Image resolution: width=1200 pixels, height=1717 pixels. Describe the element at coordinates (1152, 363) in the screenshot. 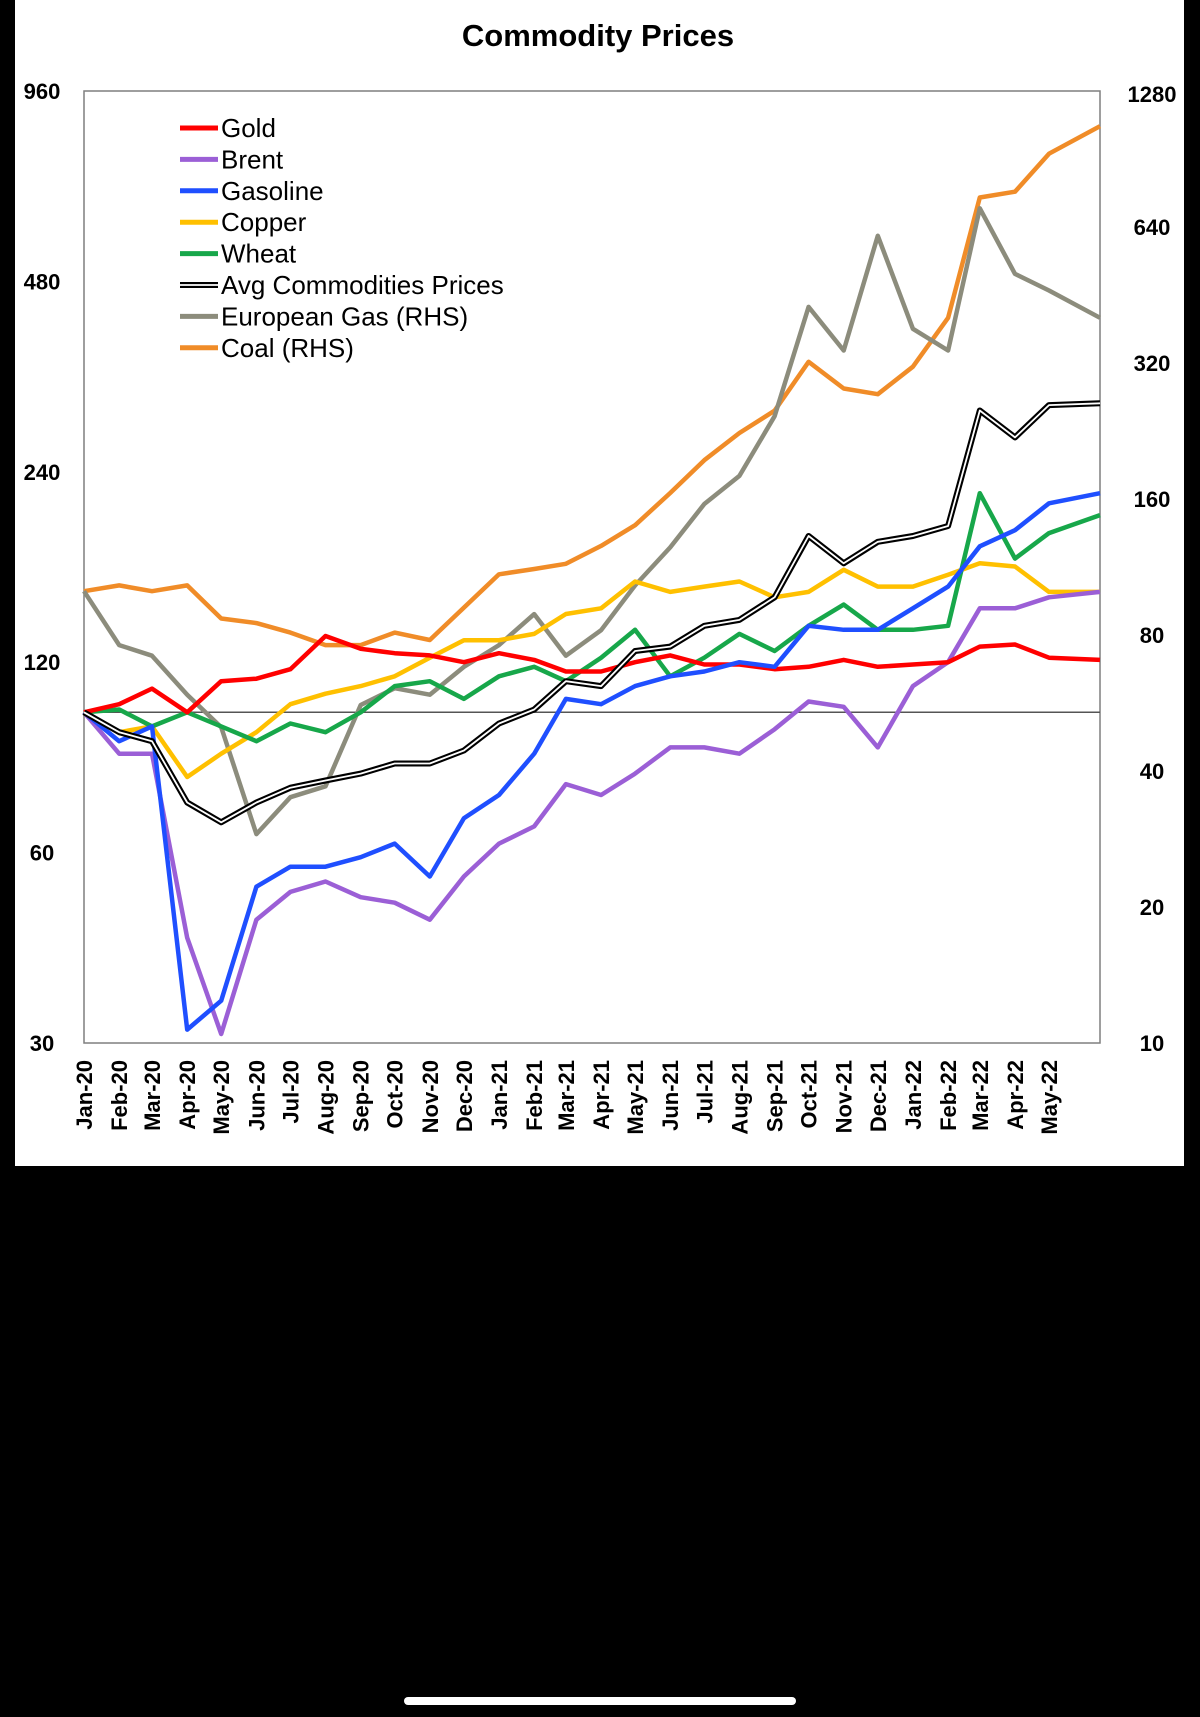

I see `y-right-tick-label: 320` at that location.